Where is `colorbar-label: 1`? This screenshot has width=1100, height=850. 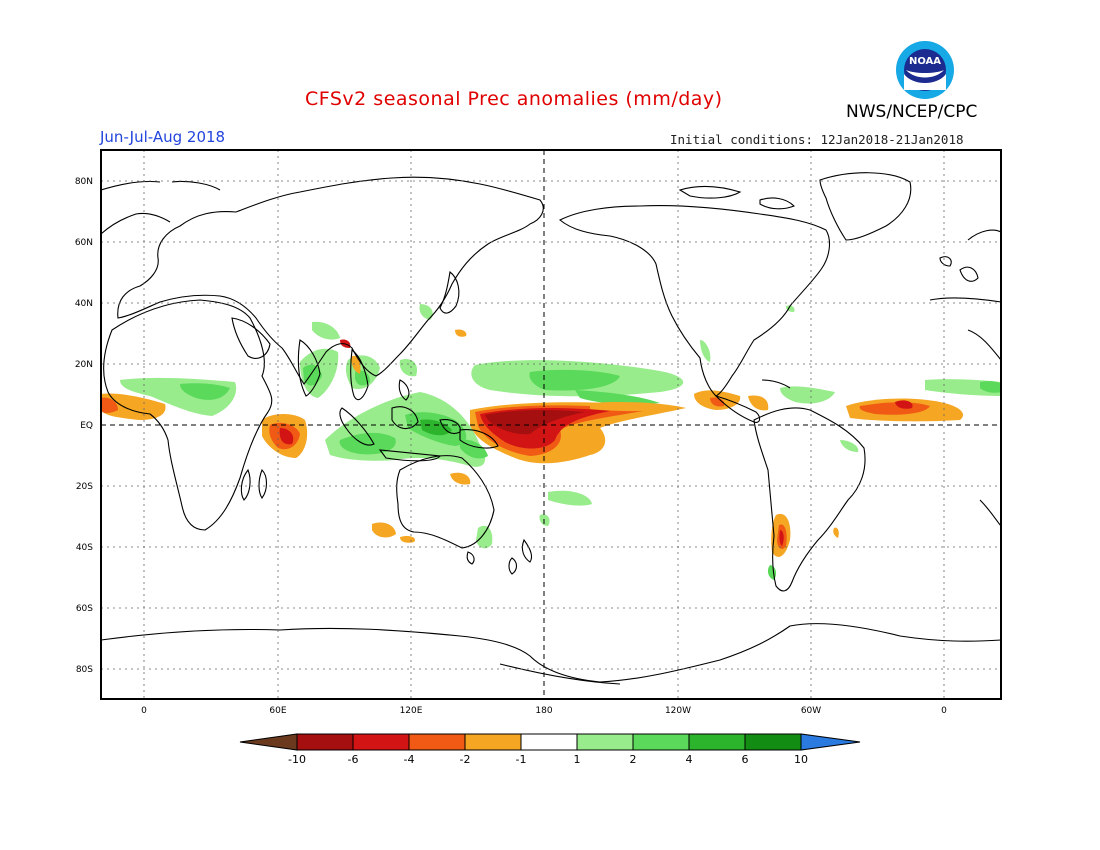
colorbar-label: 1 is located at coordinates (577, 759).